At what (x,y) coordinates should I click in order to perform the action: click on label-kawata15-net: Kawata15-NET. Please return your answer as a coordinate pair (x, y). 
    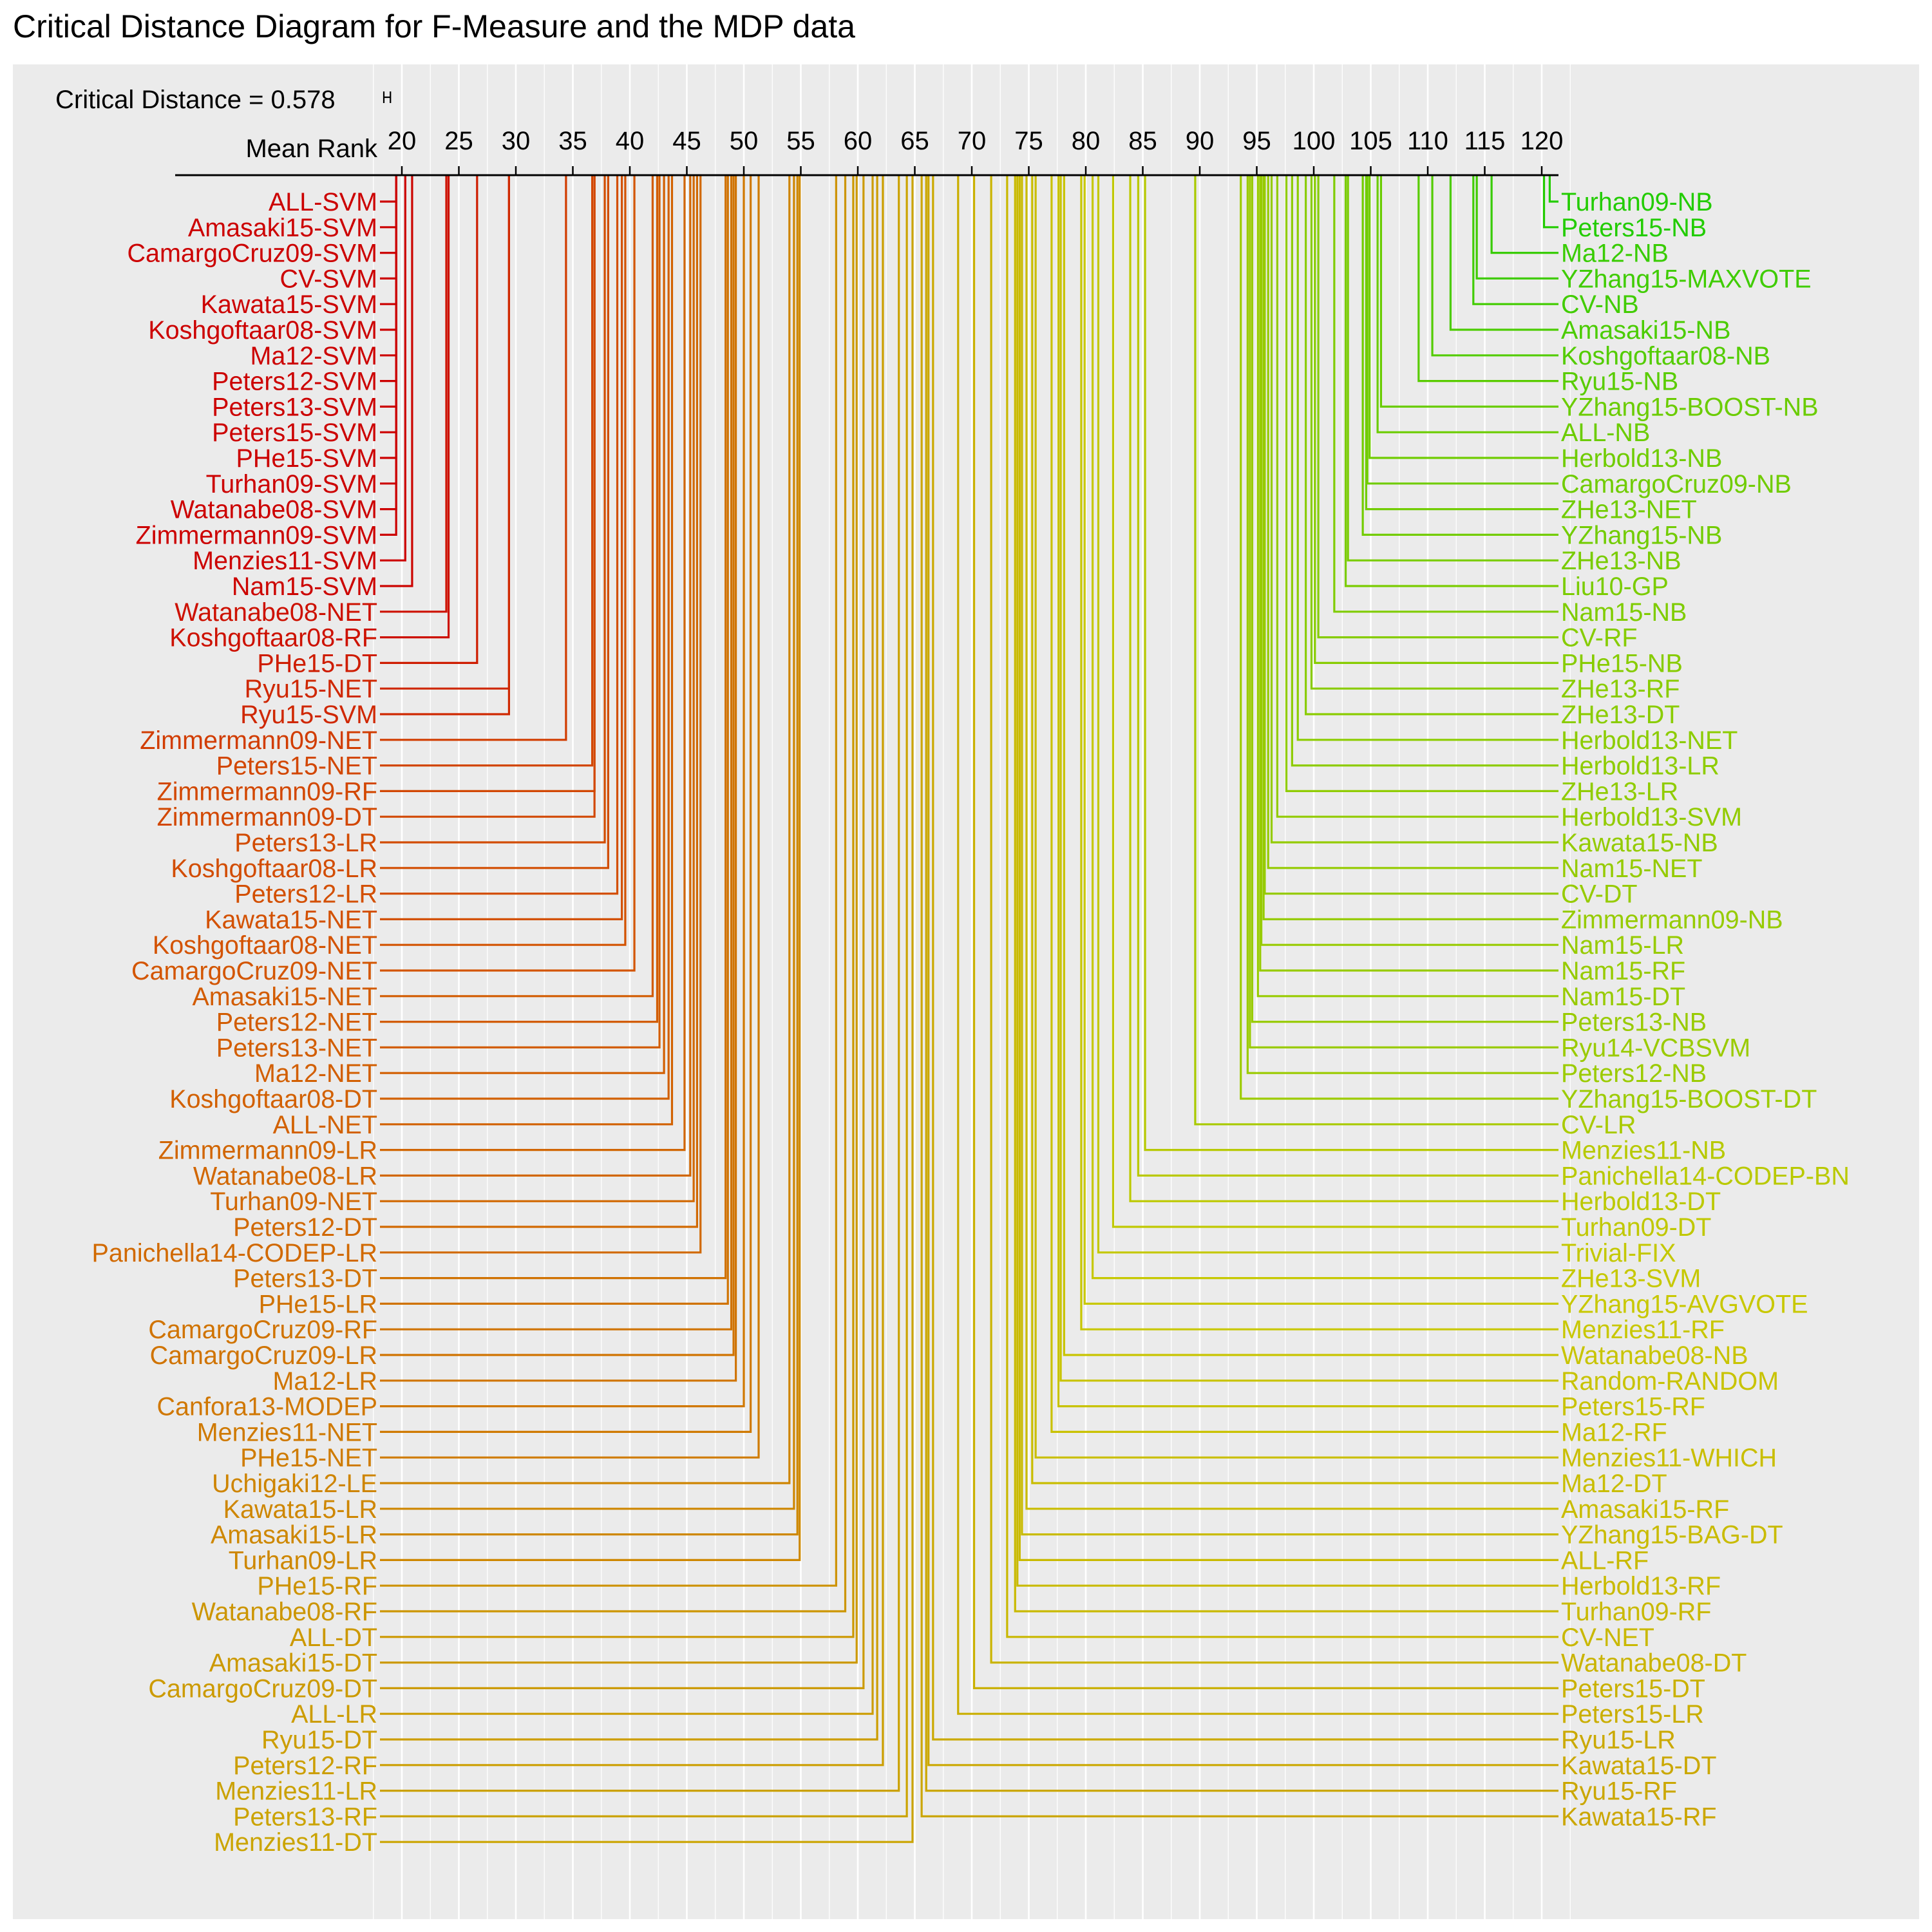
    Looking at the image, I should click on (291, 919).